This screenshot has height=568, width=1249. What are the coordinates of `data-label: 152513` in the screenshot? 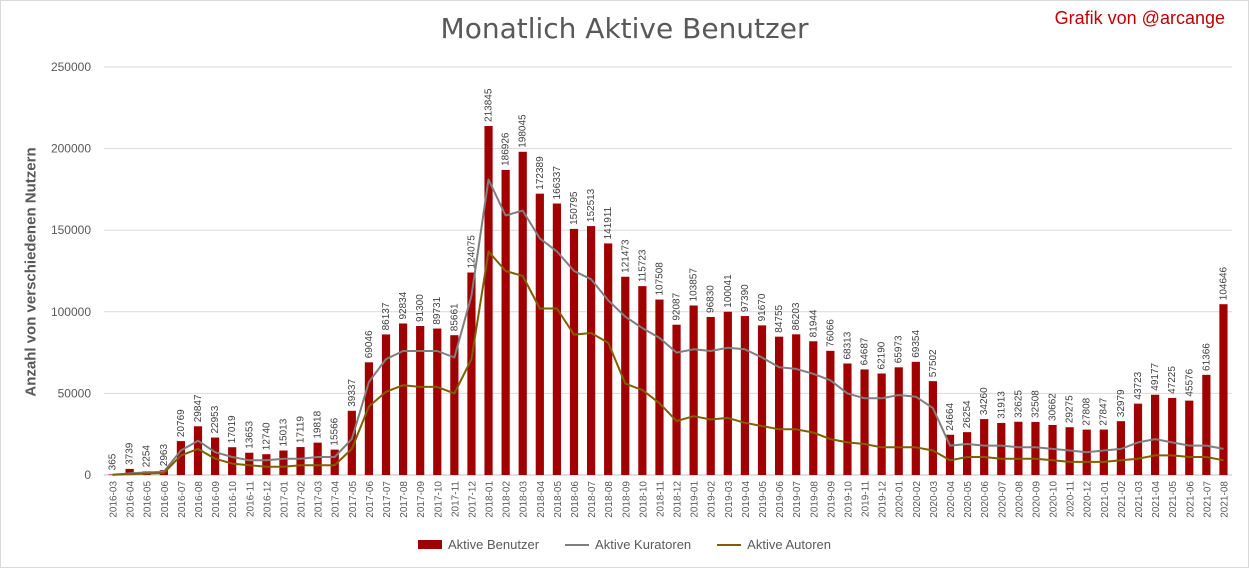 It's located at (591, 205).